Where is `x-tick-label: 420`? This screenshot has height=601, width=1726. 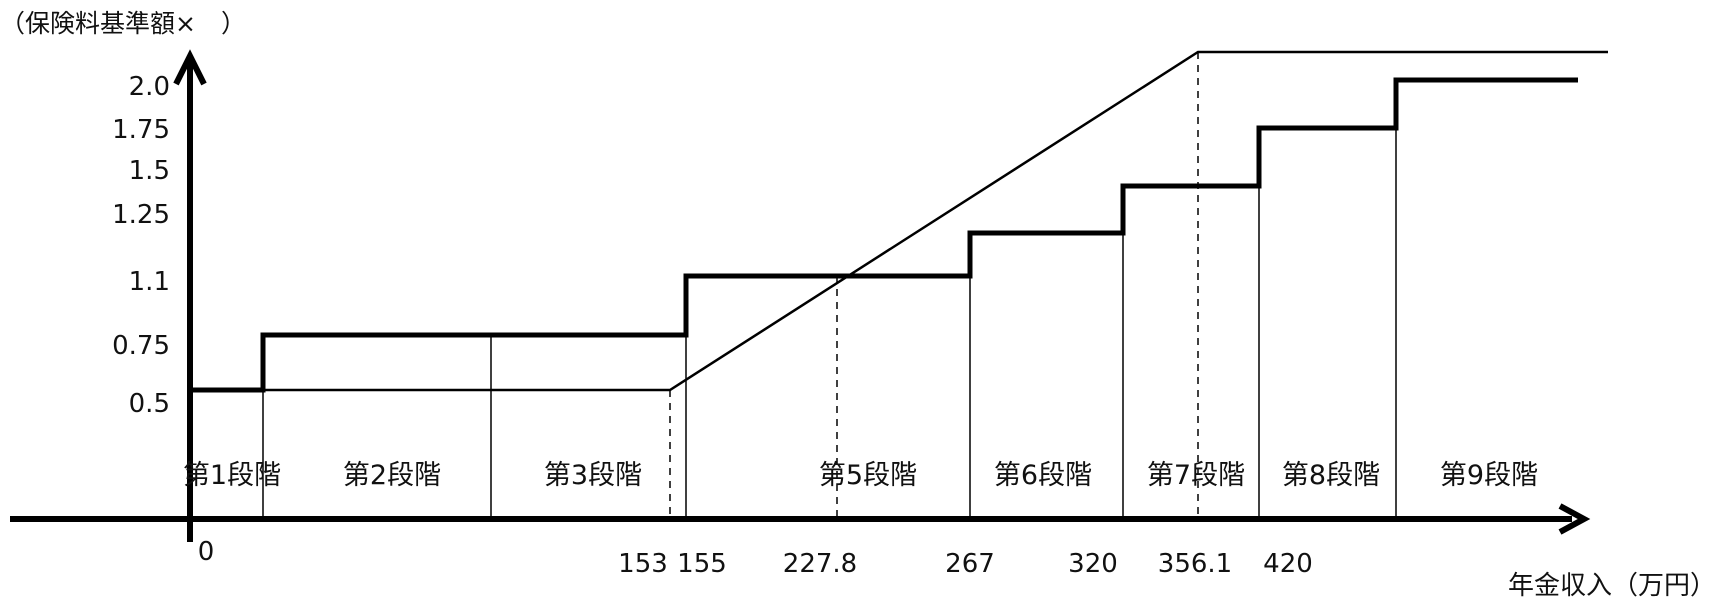
x-tick-label: 420 is located at coordinates (1288, 564).